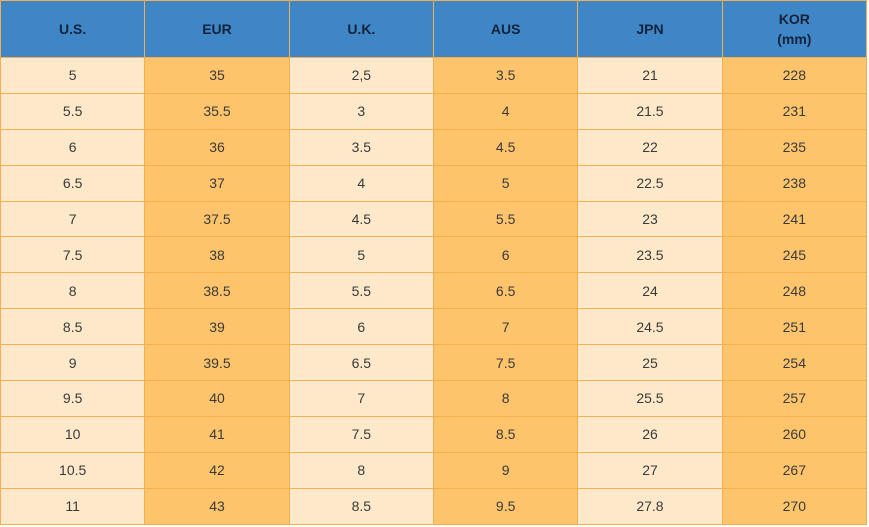 Image resolution: width=869 pixels, height=527 pixels. I want to click on table-cell: 38.5, so click(217, 291).